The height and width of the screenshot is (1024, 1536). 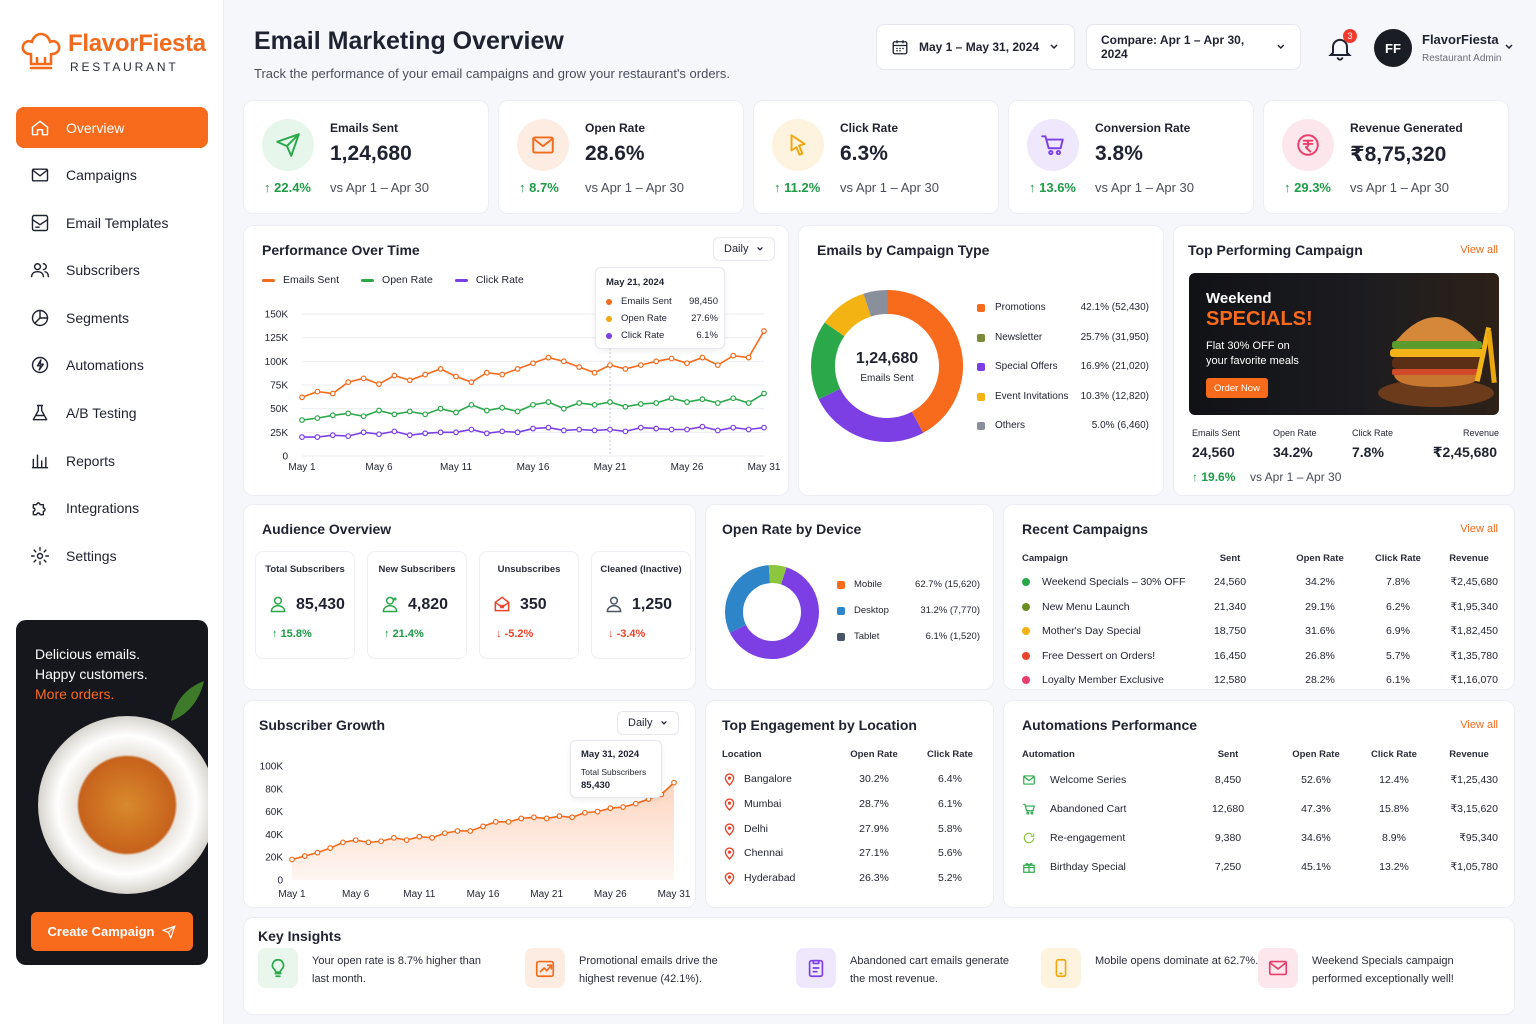 What do you see at coordinates (305, 605) in the screenshot?
I see `audience-stat-total-subscribers: Total Subscribers 85,430 ↑ 15.8%` at bounding box center [305, 605].